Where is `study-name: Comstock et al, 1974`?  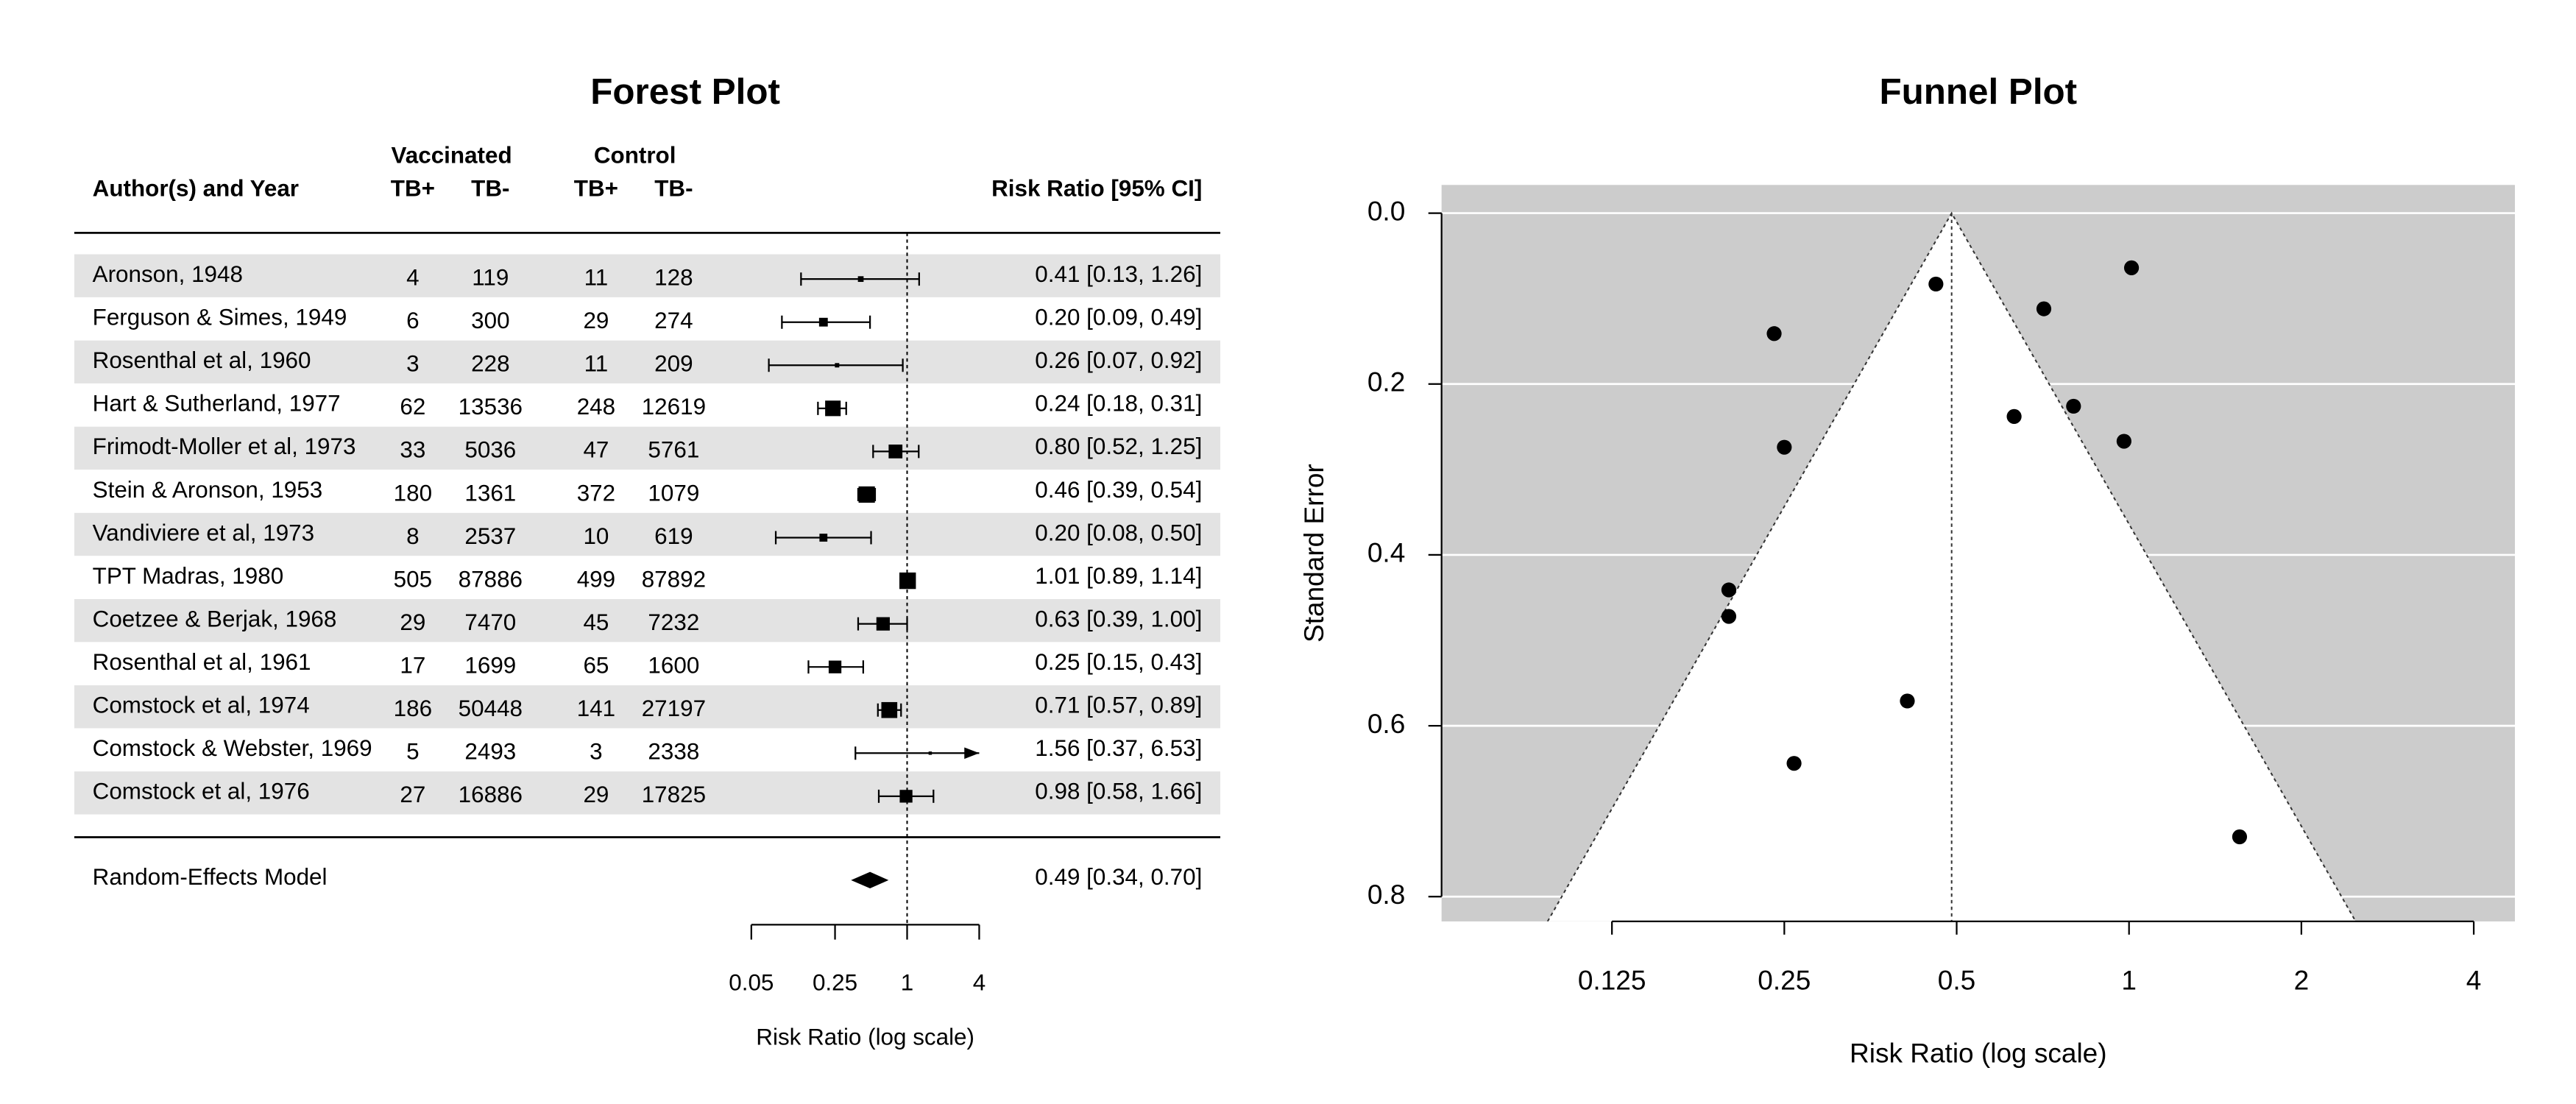
study-name: Comstock et al, 1974 is located at coordinates (201, 705).